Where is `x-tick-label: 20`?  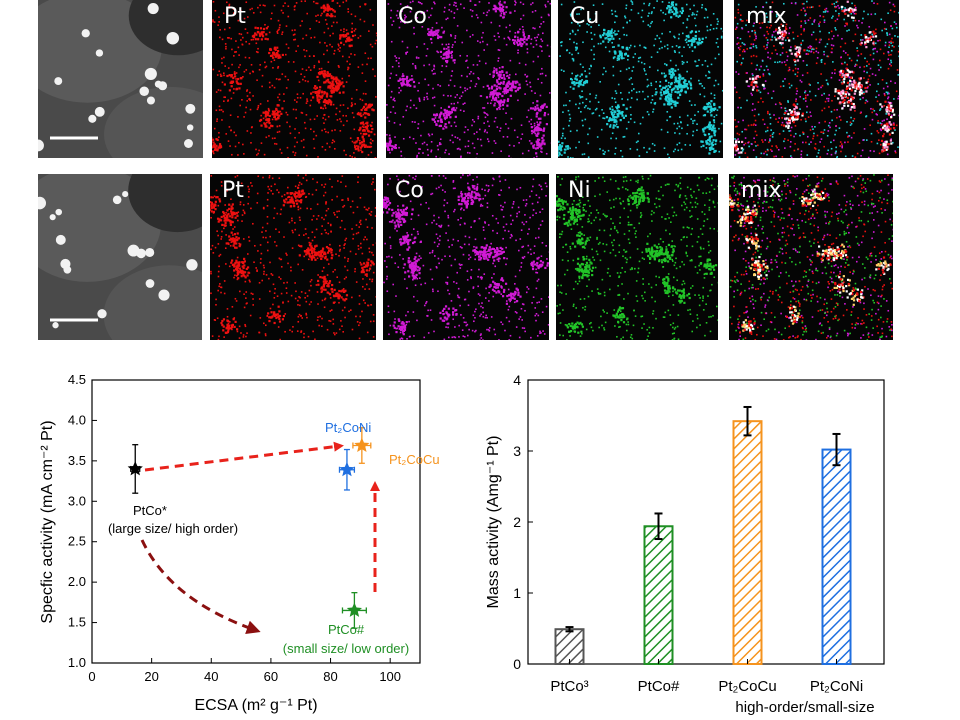
x-tick-label: 20 is located at coordinates (151, 676).